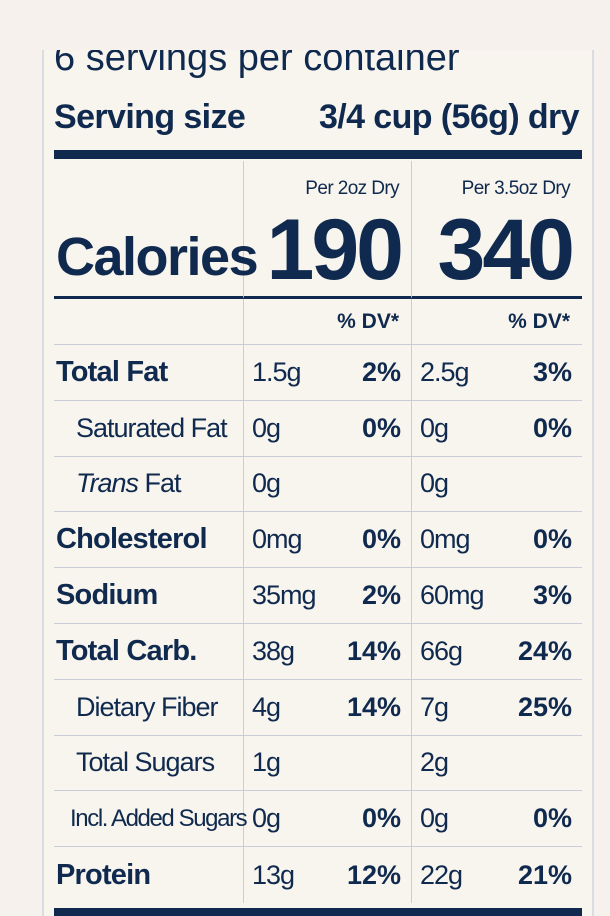  I want to click on nutrient-name: Total Fat, so click(112, 371).